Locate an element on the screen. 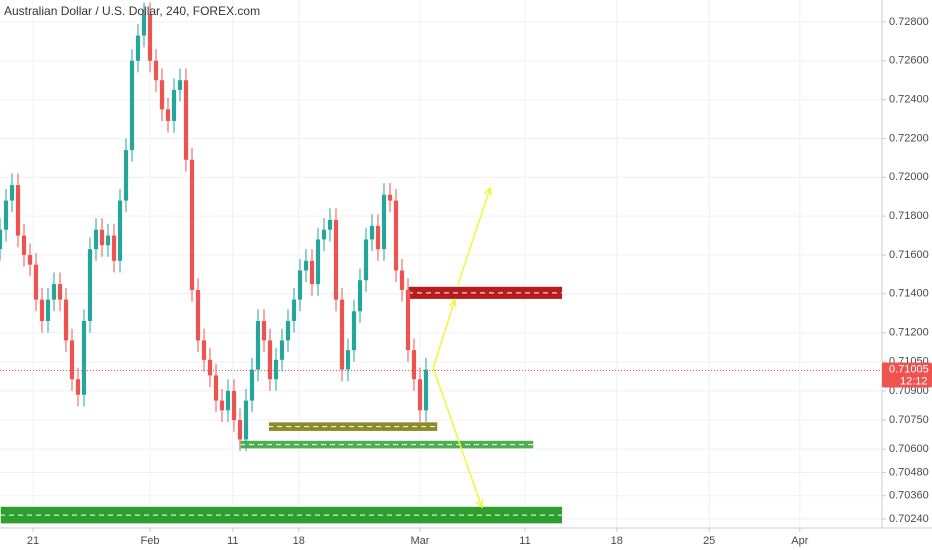 The width and height of the screenshot is (932, 550). y-tick-label: 0.70240 is located at coordinates (909, 519).